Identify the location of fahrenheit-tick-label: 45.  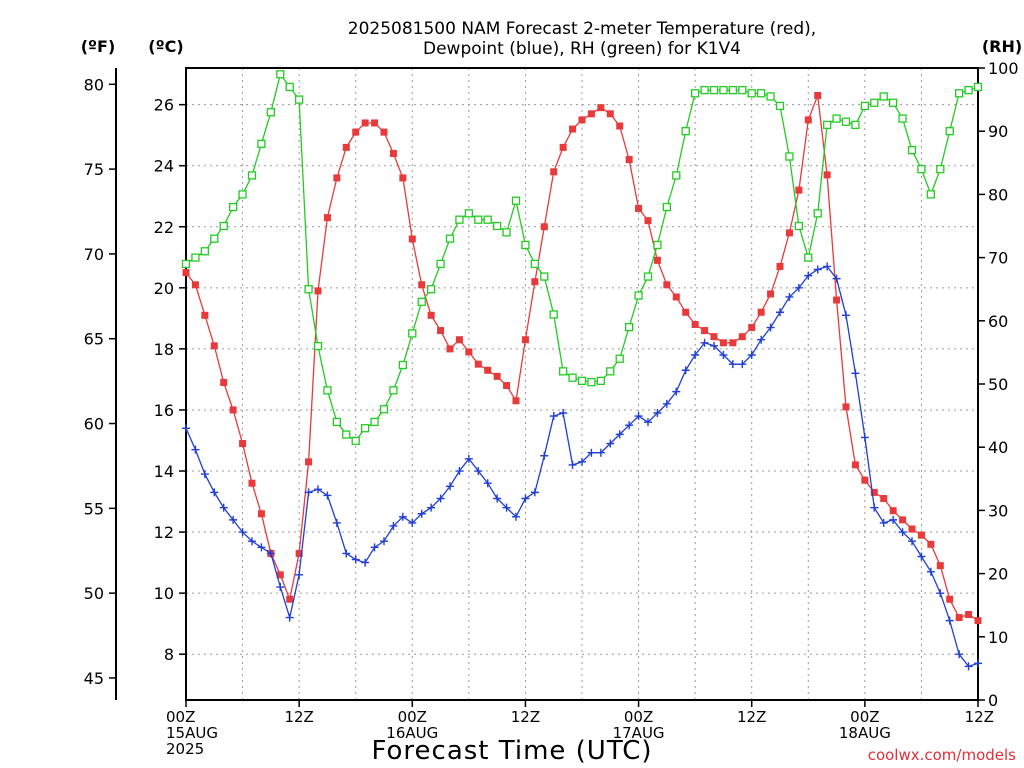
(94, 678).